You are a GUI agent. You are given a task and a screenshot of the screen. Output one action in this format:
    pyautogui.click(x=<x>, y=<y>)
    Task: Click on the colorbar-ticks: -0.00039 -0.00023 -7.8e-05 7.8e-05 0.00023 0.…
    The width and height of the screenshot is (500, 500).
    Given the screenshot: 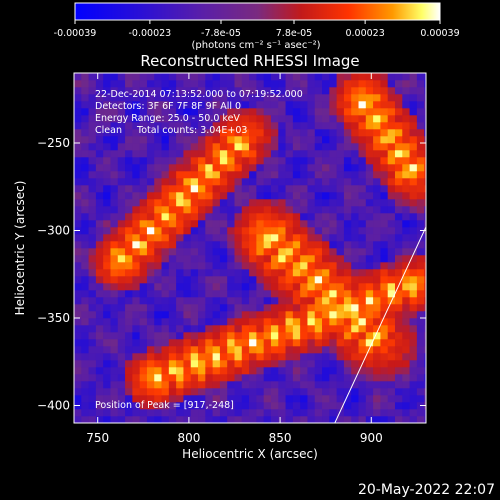 What is the action you would take?
    pyautogui.click(x=257, y=29)
    